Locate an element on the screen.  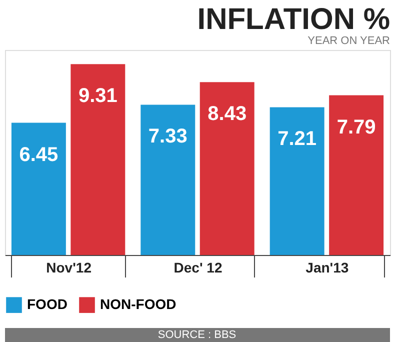
chart-title: INFLATION % is located at coordinates (293, 19).